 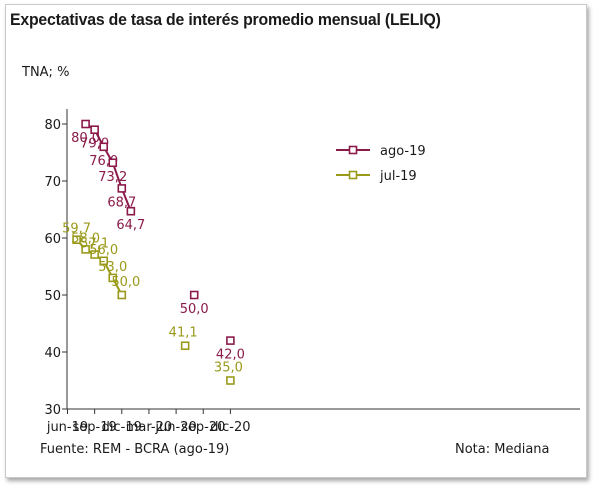 I want to click on y-tick-label: 80, so click(x=52, y=125).